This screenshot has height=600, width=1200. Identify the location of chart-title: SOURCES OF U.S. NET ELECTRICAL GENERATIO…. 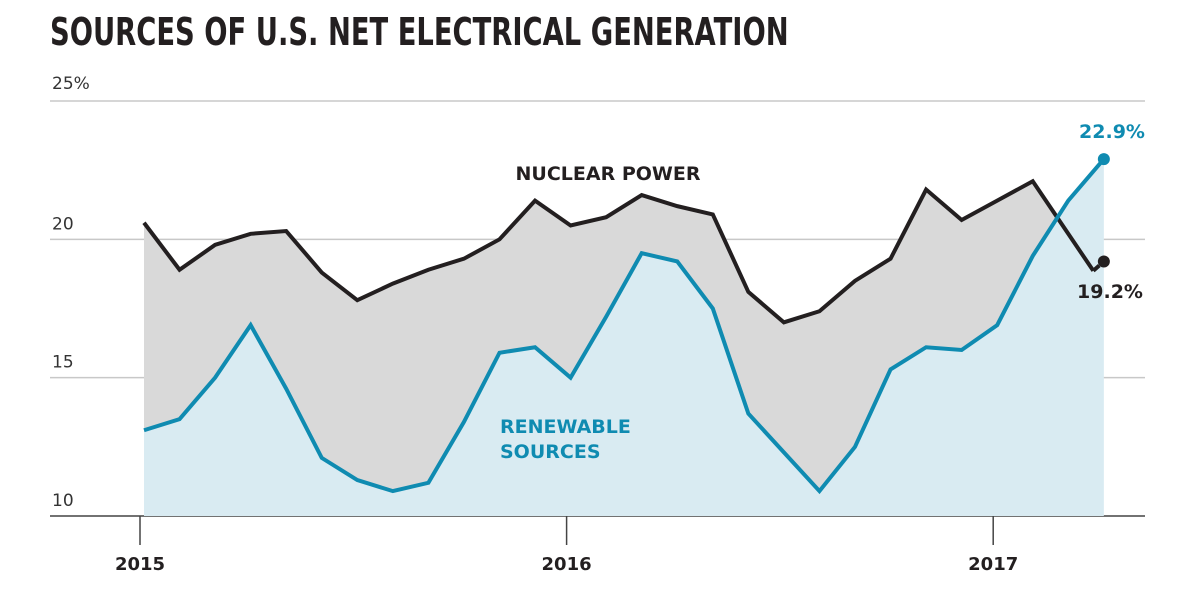
(419, 32).